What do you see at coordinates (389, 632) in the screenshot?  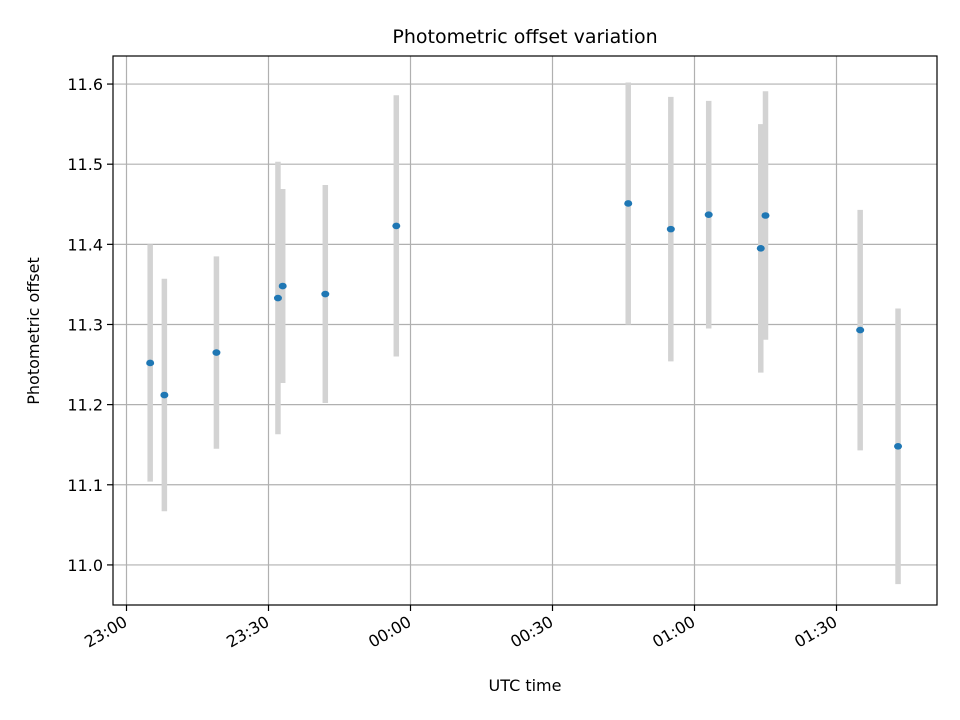 I see `x-tick-label: 00:00` at bounding box center [389, 632].